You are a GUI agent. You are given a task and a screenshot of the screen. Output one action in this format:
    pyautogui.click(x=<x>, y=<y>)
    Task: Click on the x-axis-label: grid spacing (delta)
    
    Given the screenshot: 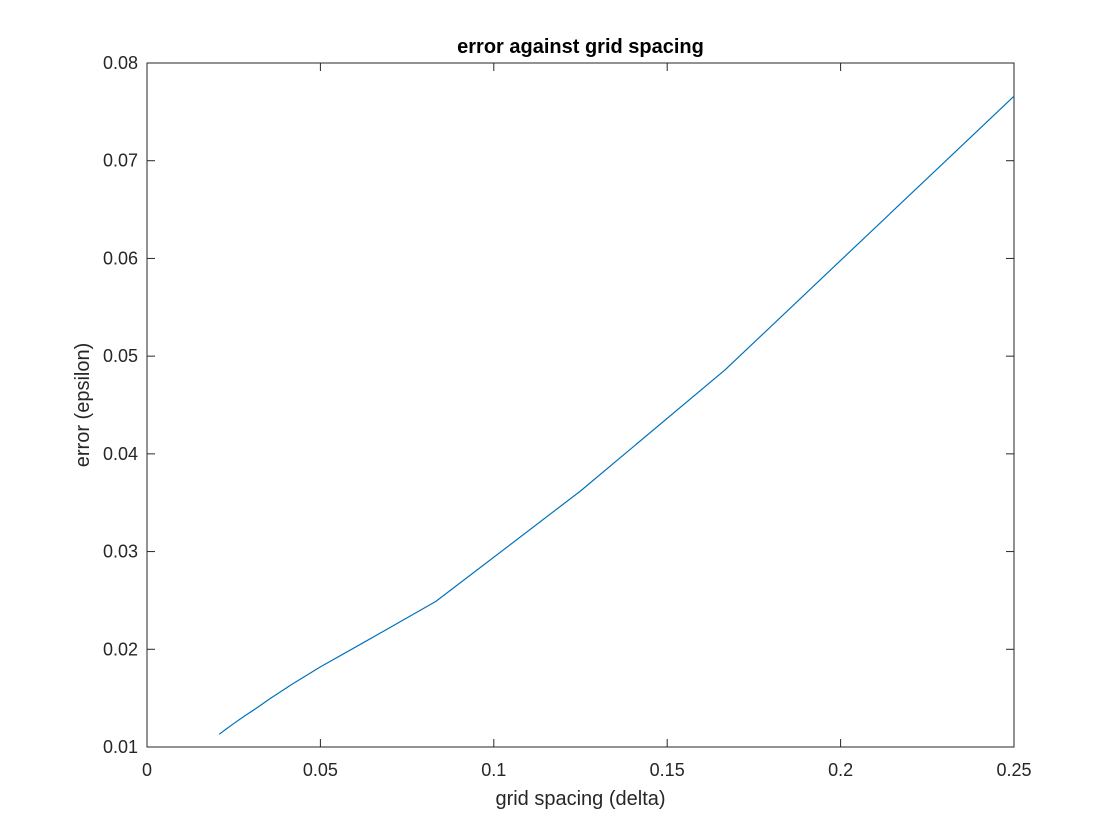 What is the action you would take?
    pyautogui.click(x=580, y=799)
    